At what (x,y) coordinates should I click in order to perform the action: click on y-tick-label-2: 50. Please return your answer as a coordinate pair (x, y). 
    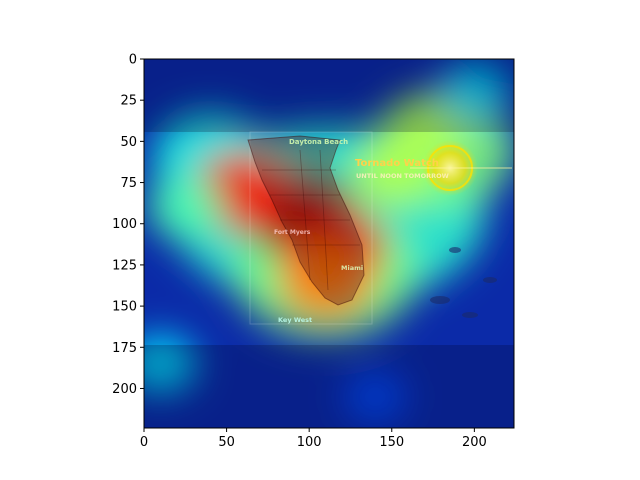
    Looking at the image, I should click on (128, 142).